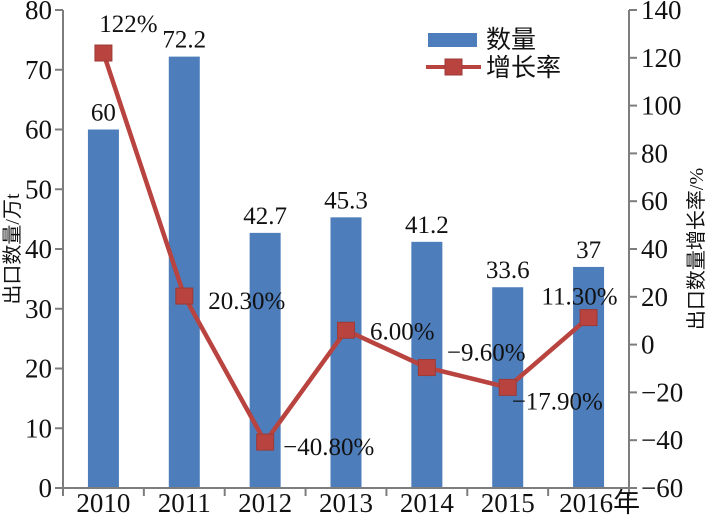 Image resolution: width=720 pixels, height=520 pixels. Describe the element at coordinates (265, 503) in the screenshot. I see `x-label-3: 2012` at that location.